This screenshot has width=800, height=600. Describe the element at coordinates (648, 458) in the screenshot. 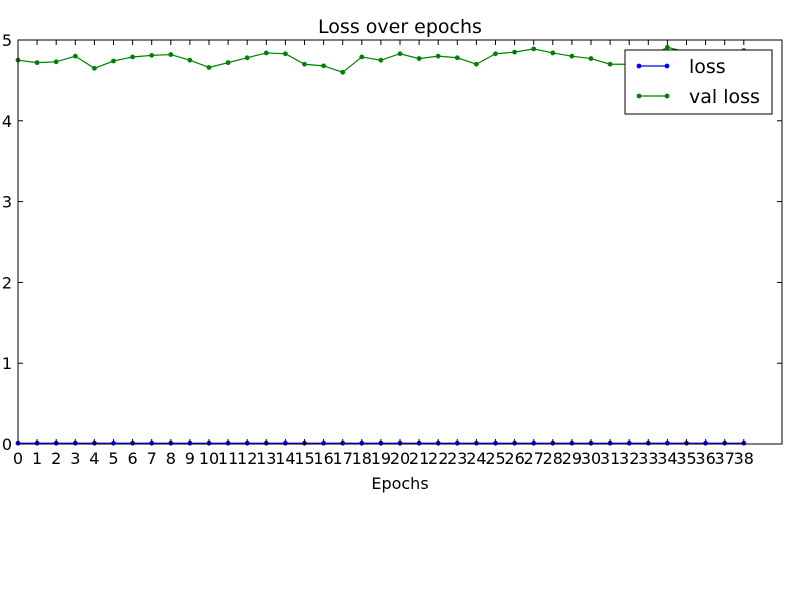

I see `x-tick-label: 33` at that location.